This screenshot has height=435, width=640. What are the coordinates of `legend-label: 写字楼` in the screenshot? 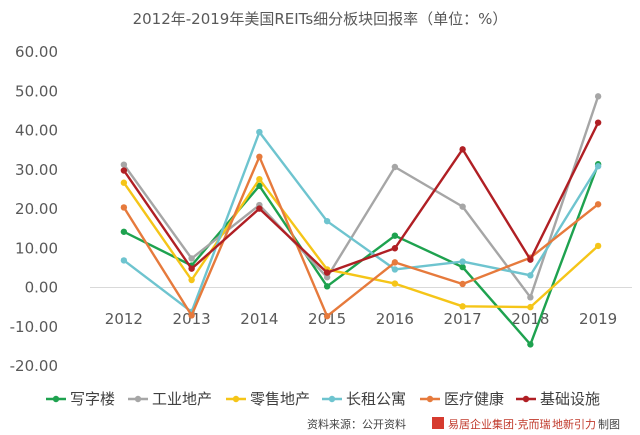 It's located at (92, 399).